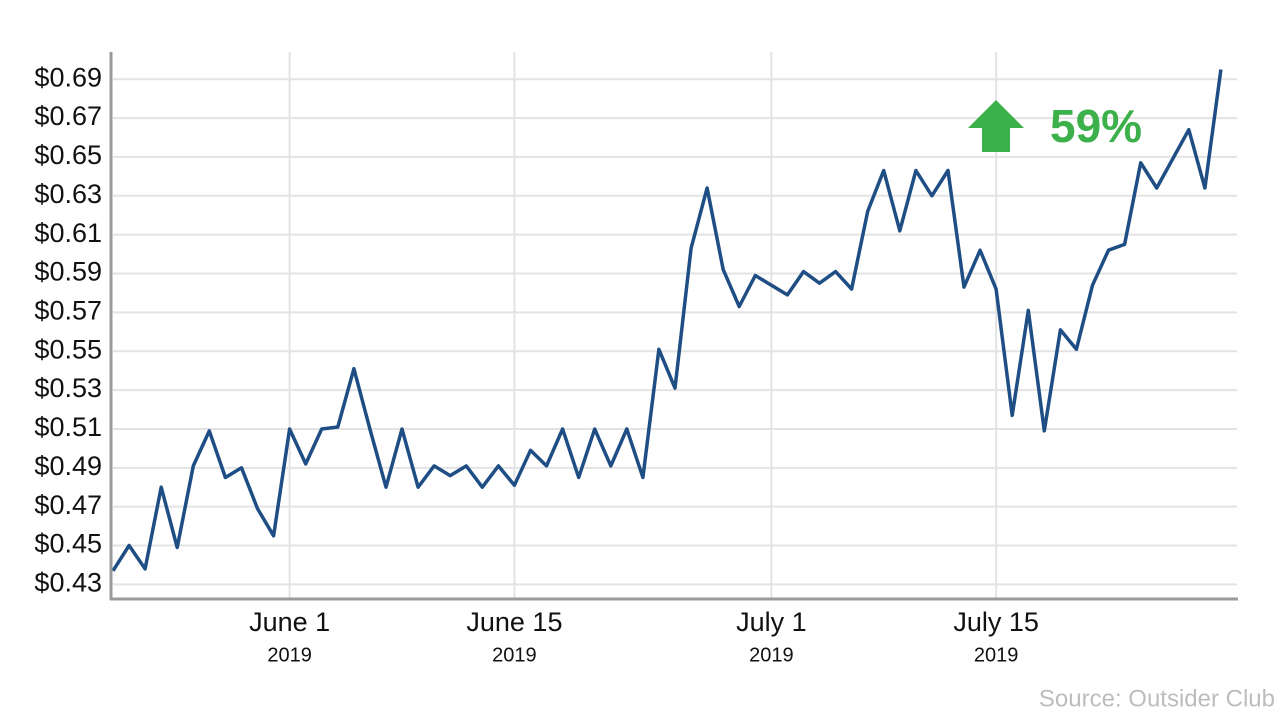  Describe the element at coordinates (68, 194) in the screenshot. I see `y-tick-label: $0.63` at that location.